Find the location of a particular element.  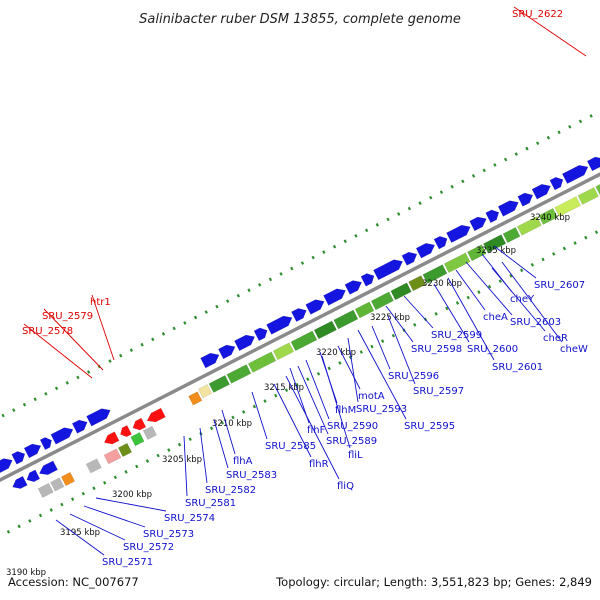

gene-label: cheR is located at coordinates (555, 338).